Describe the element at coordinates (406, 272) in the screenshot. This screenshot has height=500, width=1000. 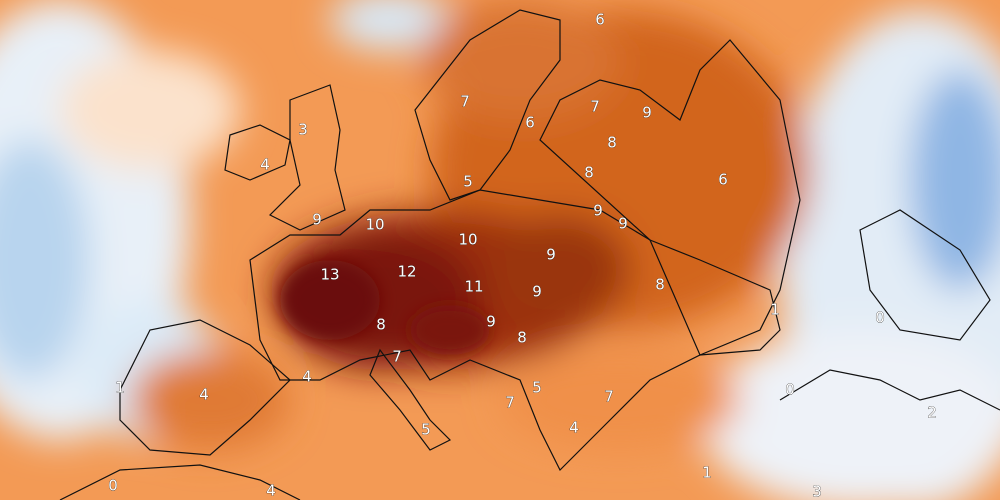
I see `anomaly-label: 12` at that location.